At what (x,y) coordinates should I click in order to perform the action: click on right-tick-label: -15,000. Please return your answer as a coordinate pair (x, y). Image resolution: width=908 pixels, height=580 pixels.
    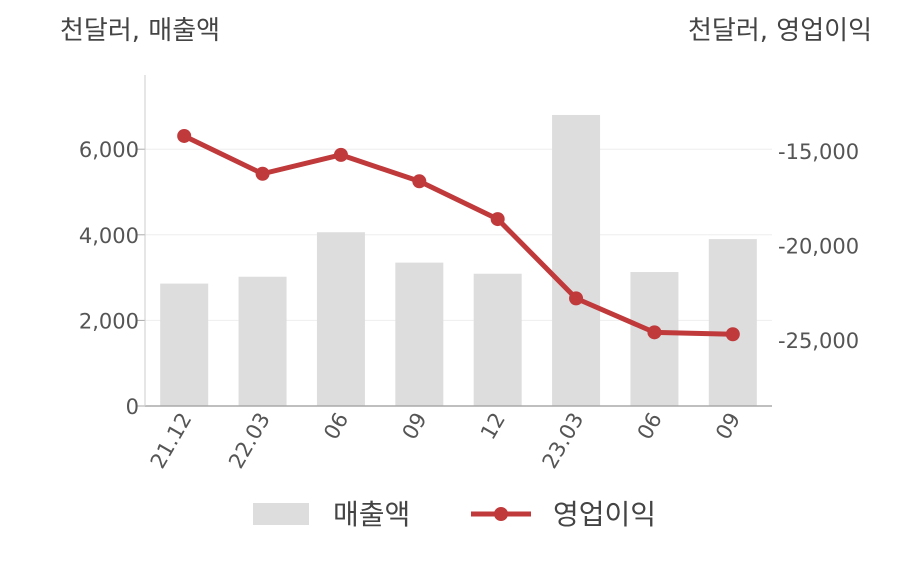
    Looking at the image, I should click on (818, 152).